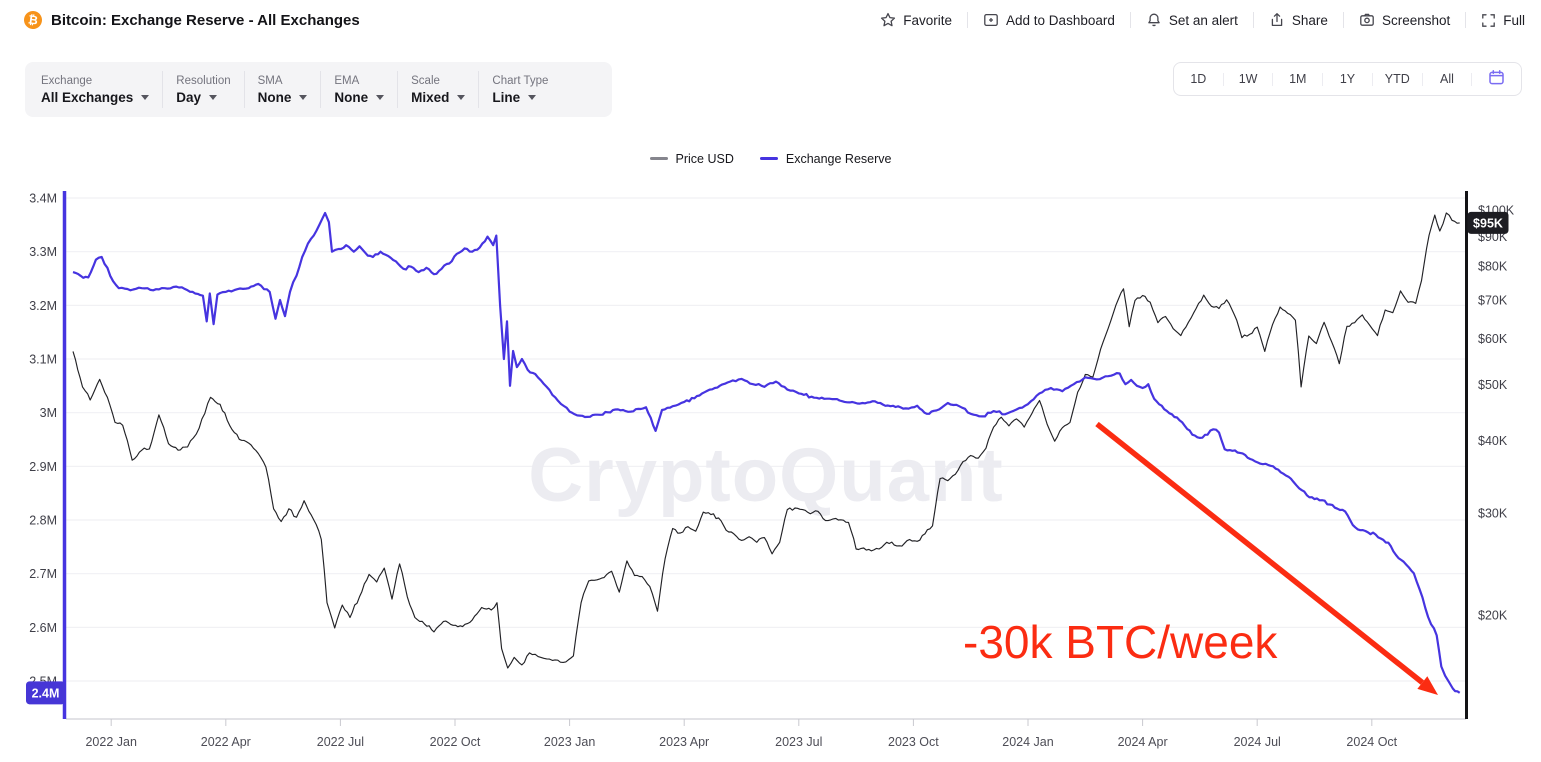 The width and height of the screenshot is (1541, 762). I want to click on left-axis-label: 2.8M, so click(43, 521).